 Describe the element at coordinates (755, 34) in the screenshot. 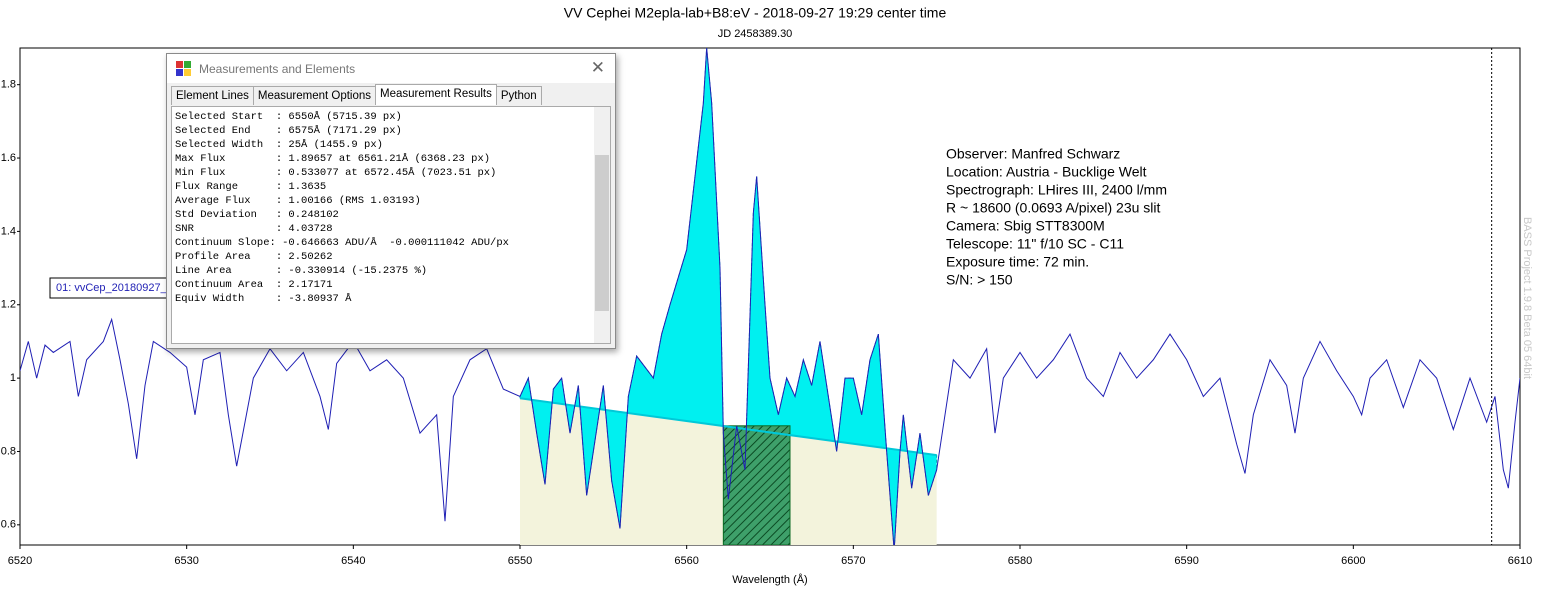

I see `chart-subtitle: JD 2458389.30` at that location.